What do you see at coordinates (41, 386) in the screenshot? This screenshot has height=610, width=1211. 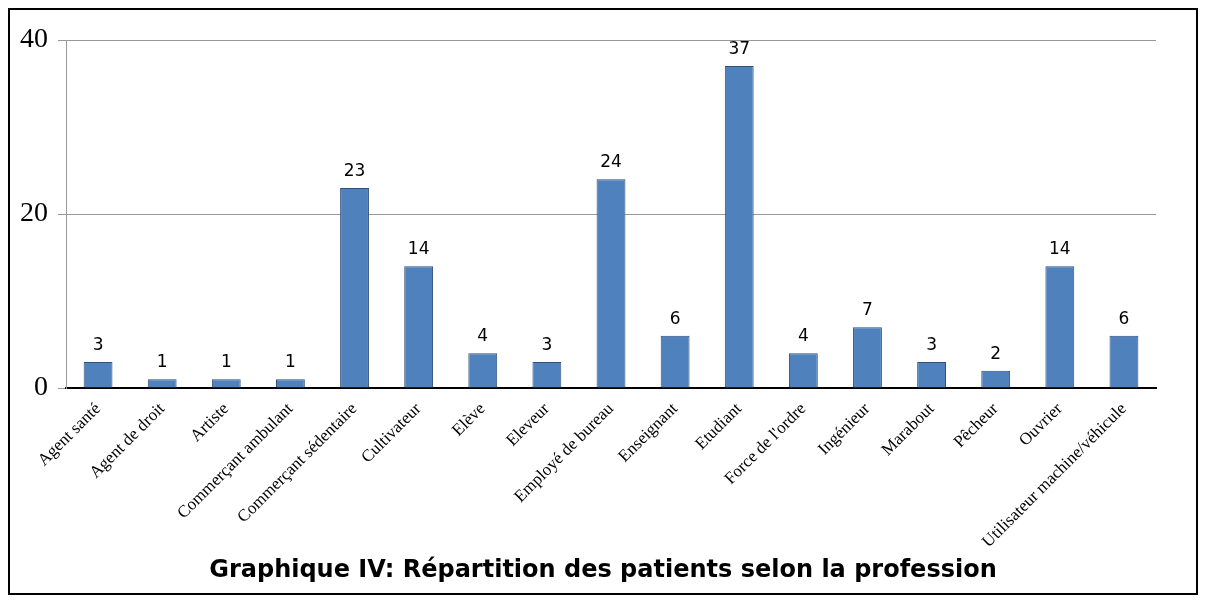 I see `y-tick-label: 0` at bounding box center [41, 386].